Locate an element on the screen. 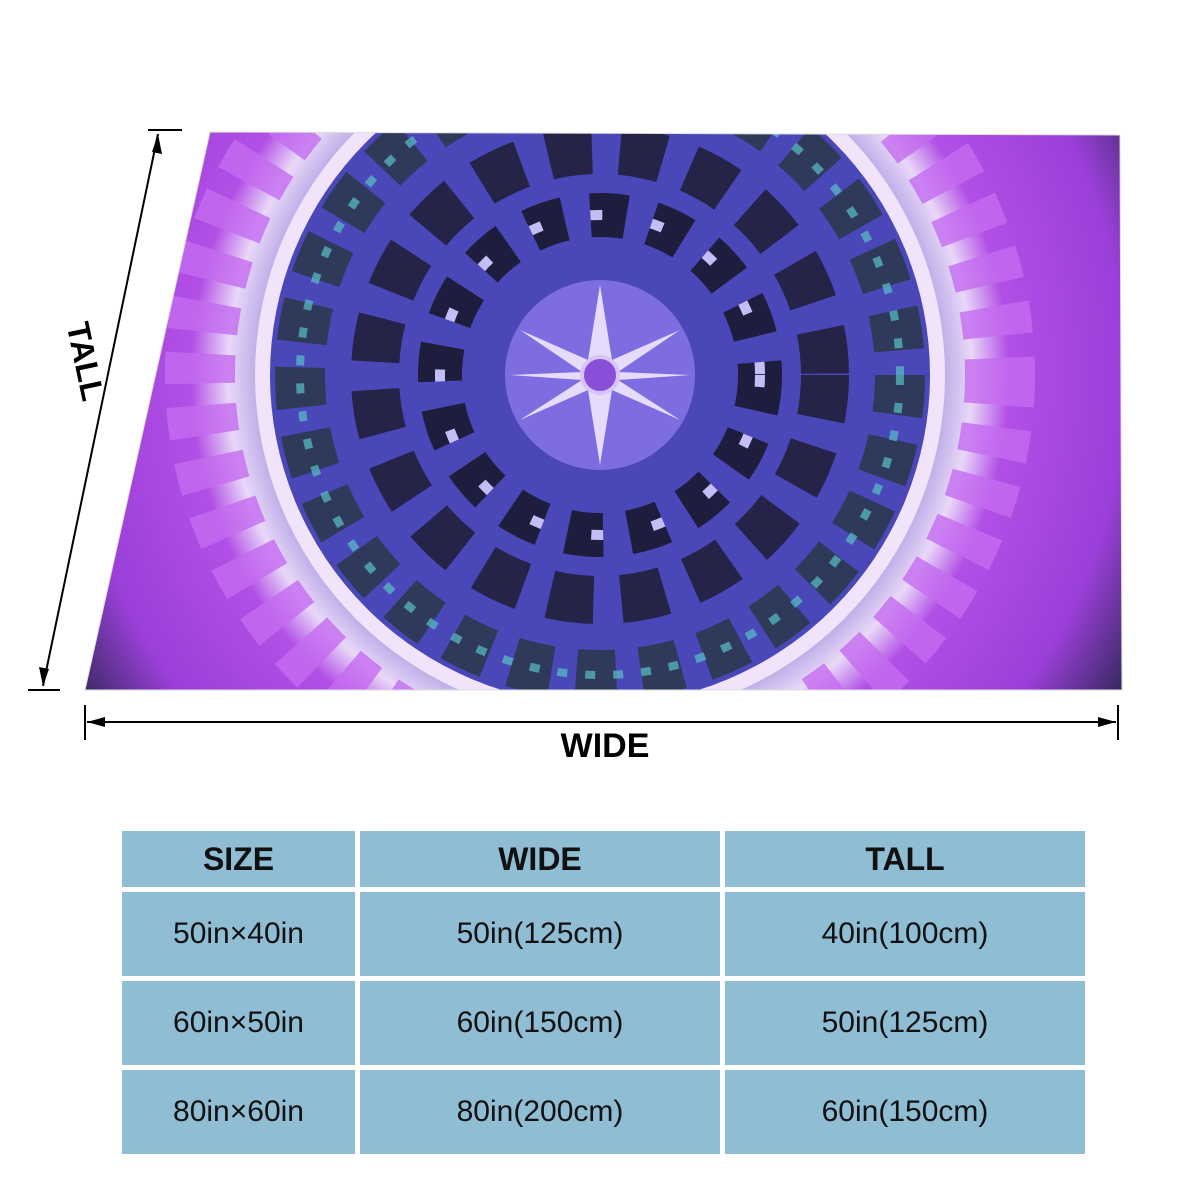 The height and width of the screenshot is (1200, 1200). header-cell: TALL is located at coordinates (905, 861).